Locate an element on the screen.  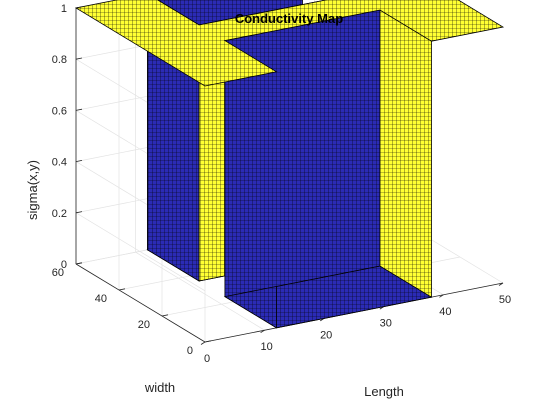
x-axis-label: Length is located at coordinates (384, 391).